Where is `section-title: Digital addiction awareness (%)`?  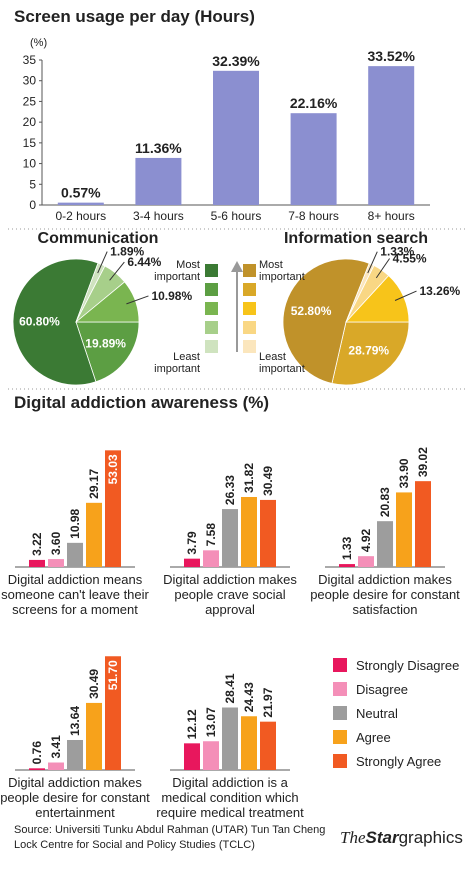
section-title: Digital addiction awareness (%) is located at coordinates (141, 402).